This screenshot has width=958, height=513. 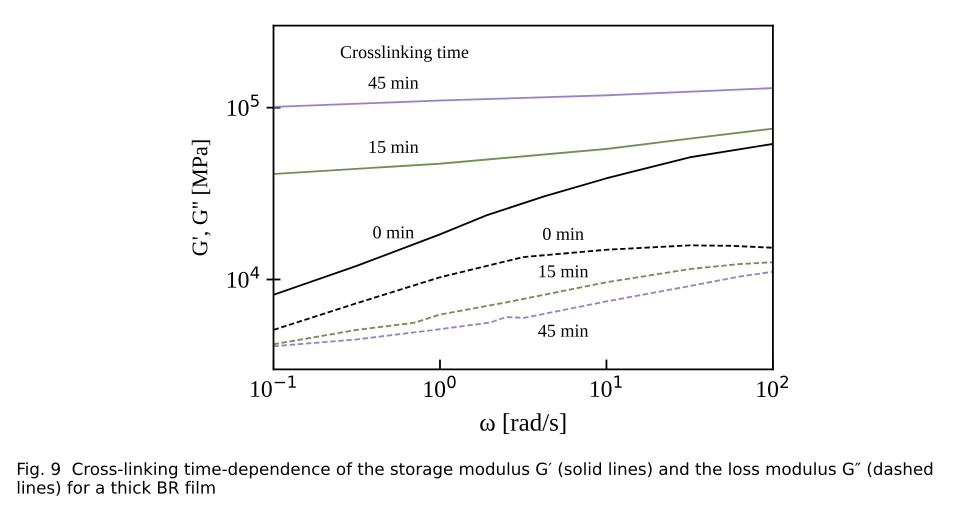 What do you see at coordinates (440, 387) in the screenshot?
I see `x-tick-label: 10$^{0}$` at bounding box center [440, 387].